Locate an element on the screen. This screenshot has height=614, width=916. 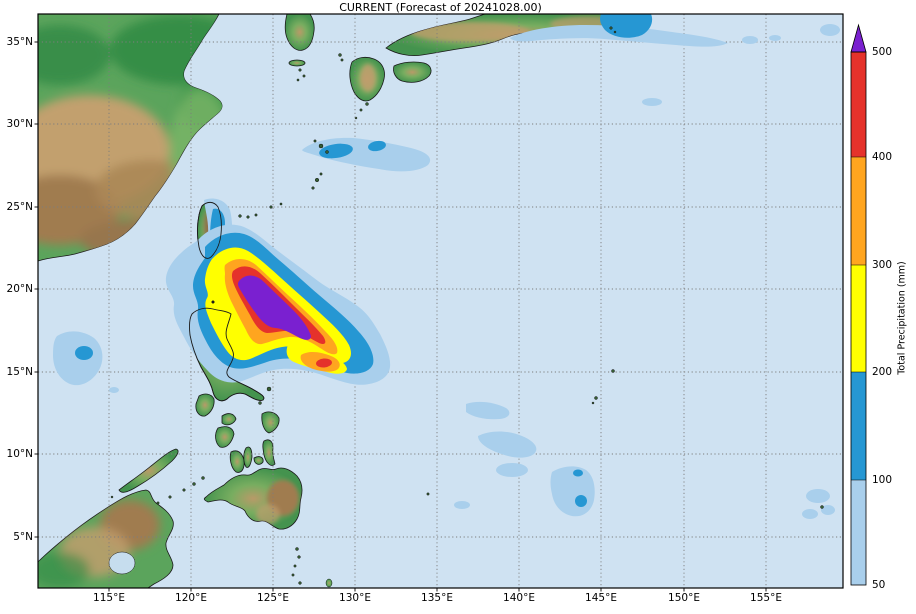
colorbar-tick-label: 400 is located at coordinates (882, 157).